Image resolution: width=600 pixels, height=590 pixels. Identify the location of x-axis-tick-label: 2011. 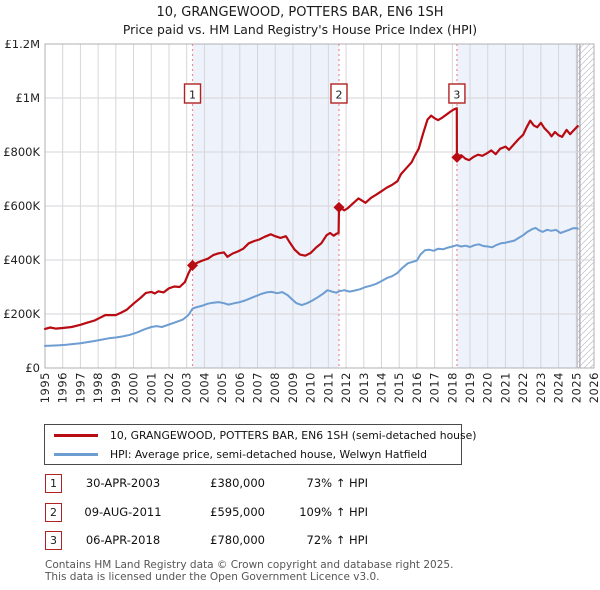
(328, 387).